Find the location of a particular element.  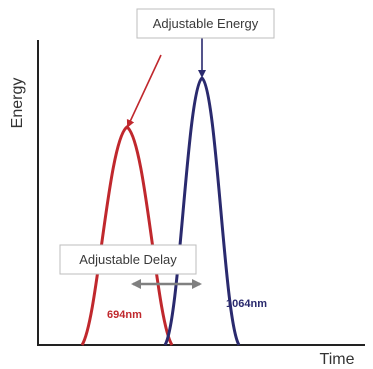

adjustable-energy-callout: Adjustable Energy is located at coordinates (205, 23).